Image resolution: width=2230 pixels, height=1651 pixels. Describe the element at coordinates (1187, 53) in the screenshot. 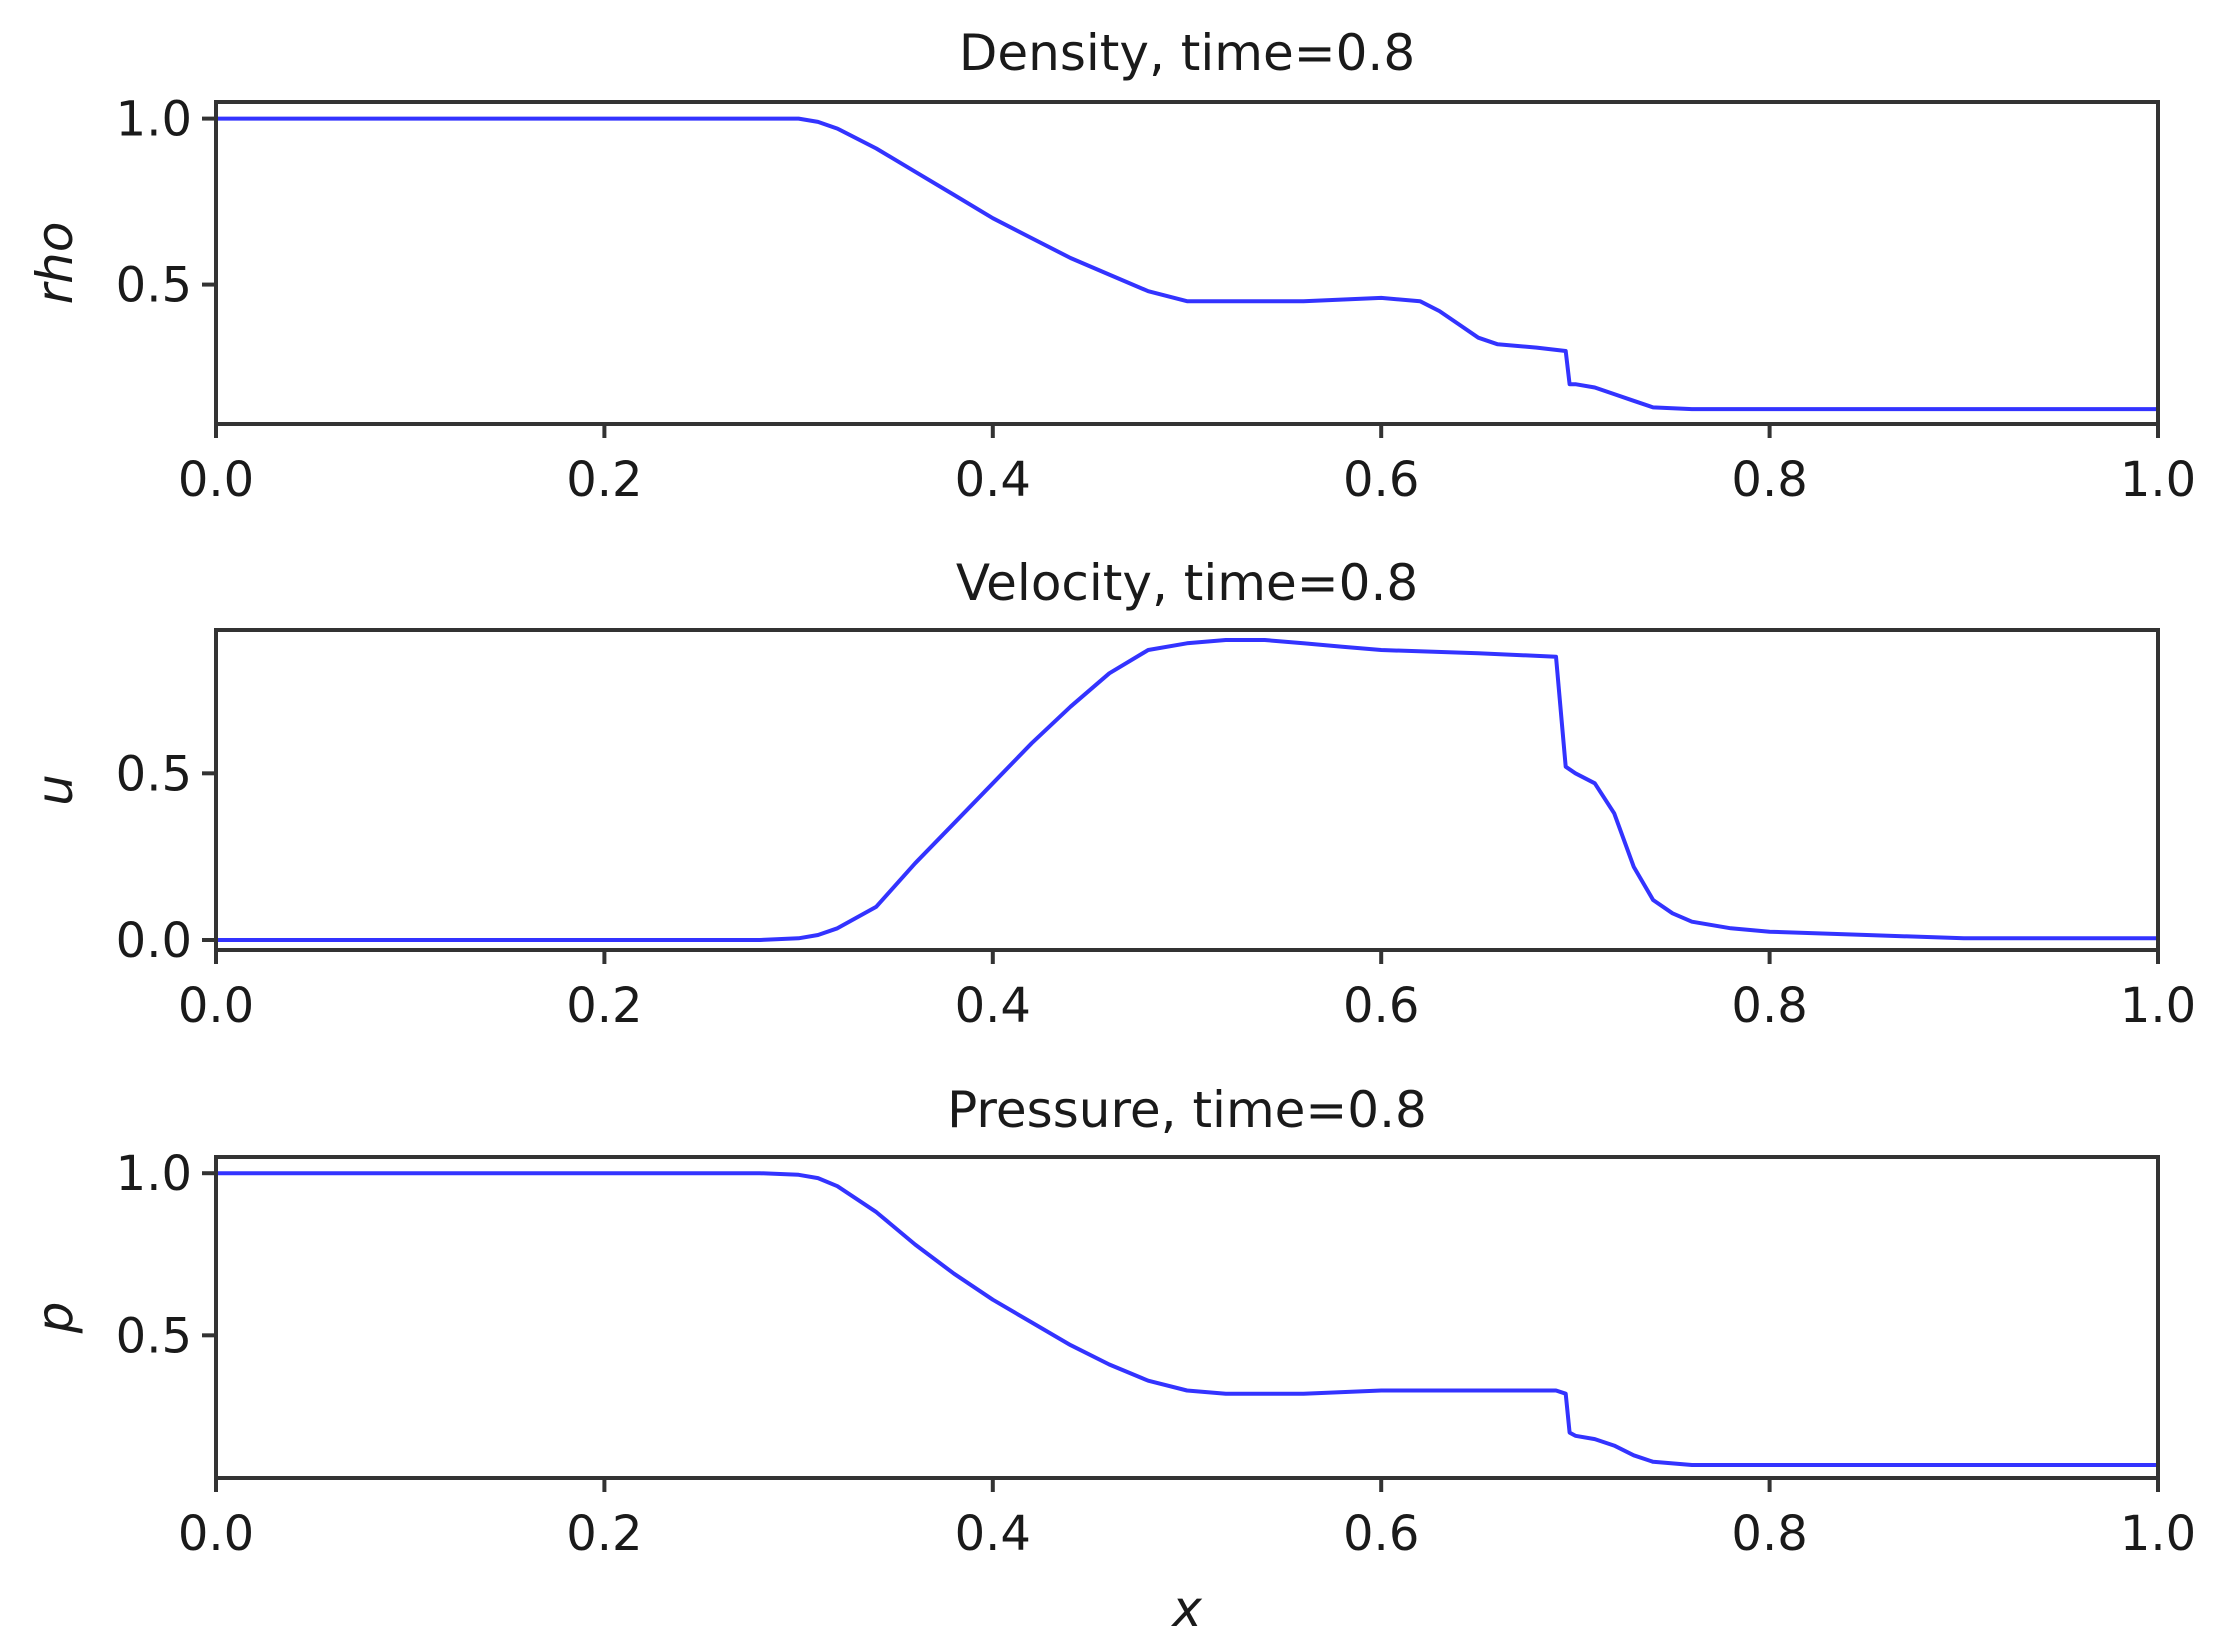

I see `chart-title: Density, time=0.8` at that location.